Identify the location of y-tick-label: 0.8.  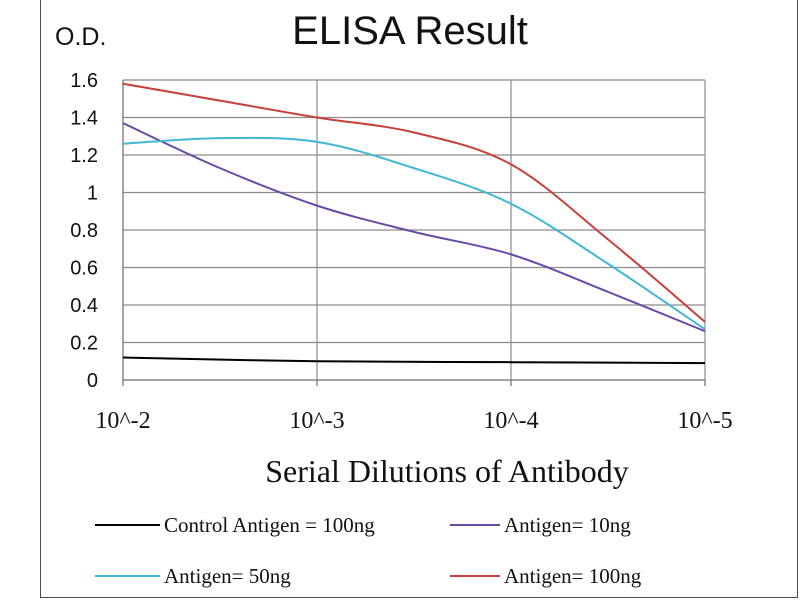
(84, 231).